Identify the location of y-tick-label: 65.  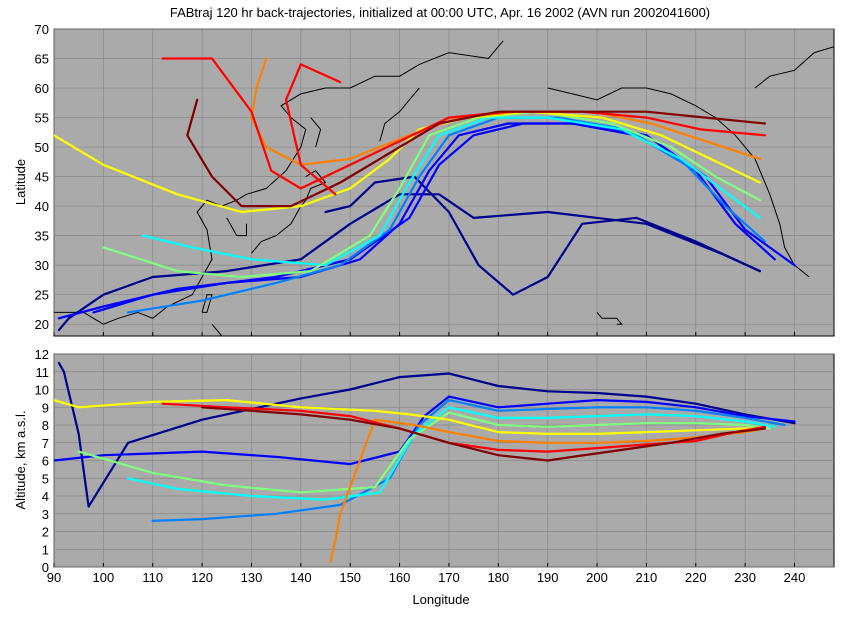
(42, 59).